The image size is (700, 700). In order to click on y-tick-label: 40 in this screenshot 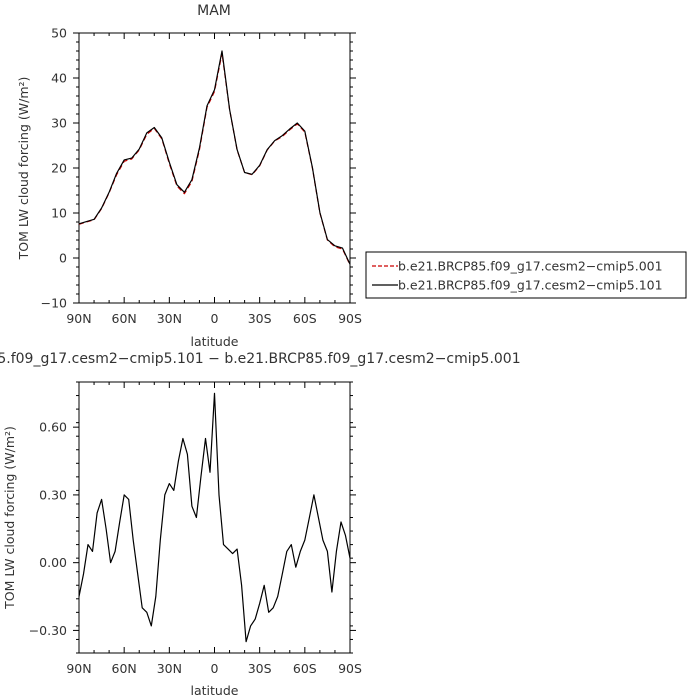, I will do `click(59, 78)`.